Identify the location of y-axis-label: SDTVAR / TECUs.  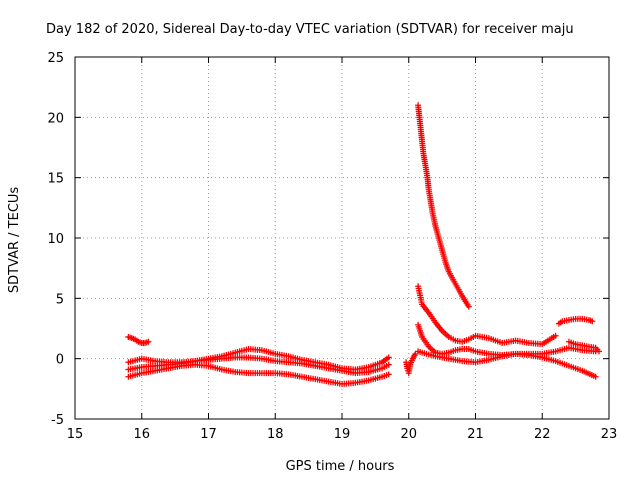
(14, 240).